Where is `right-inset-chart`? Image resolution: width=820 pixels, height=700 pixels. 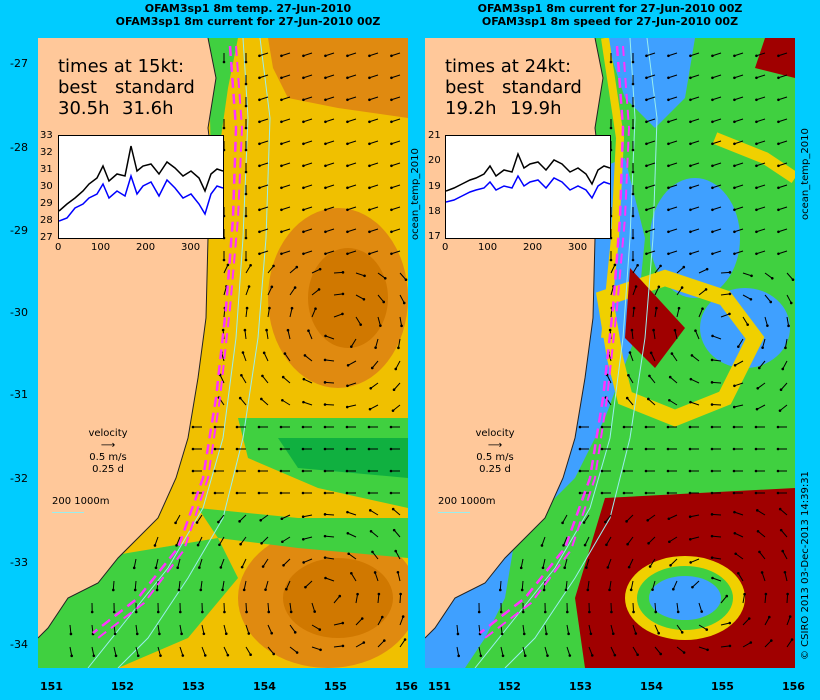
right-inset-chart is located at coordinates (528, 187).